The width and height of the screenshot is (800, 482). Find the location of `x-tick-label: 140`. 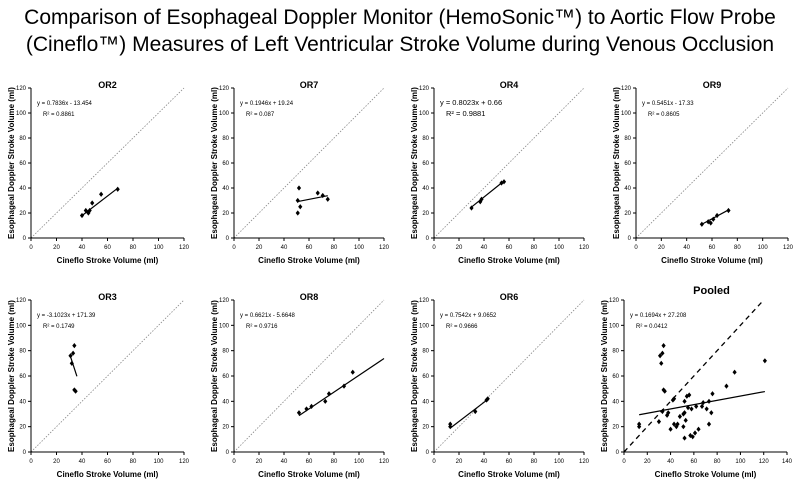

x-tick-label: 140 is located at coordinates (787, 462).